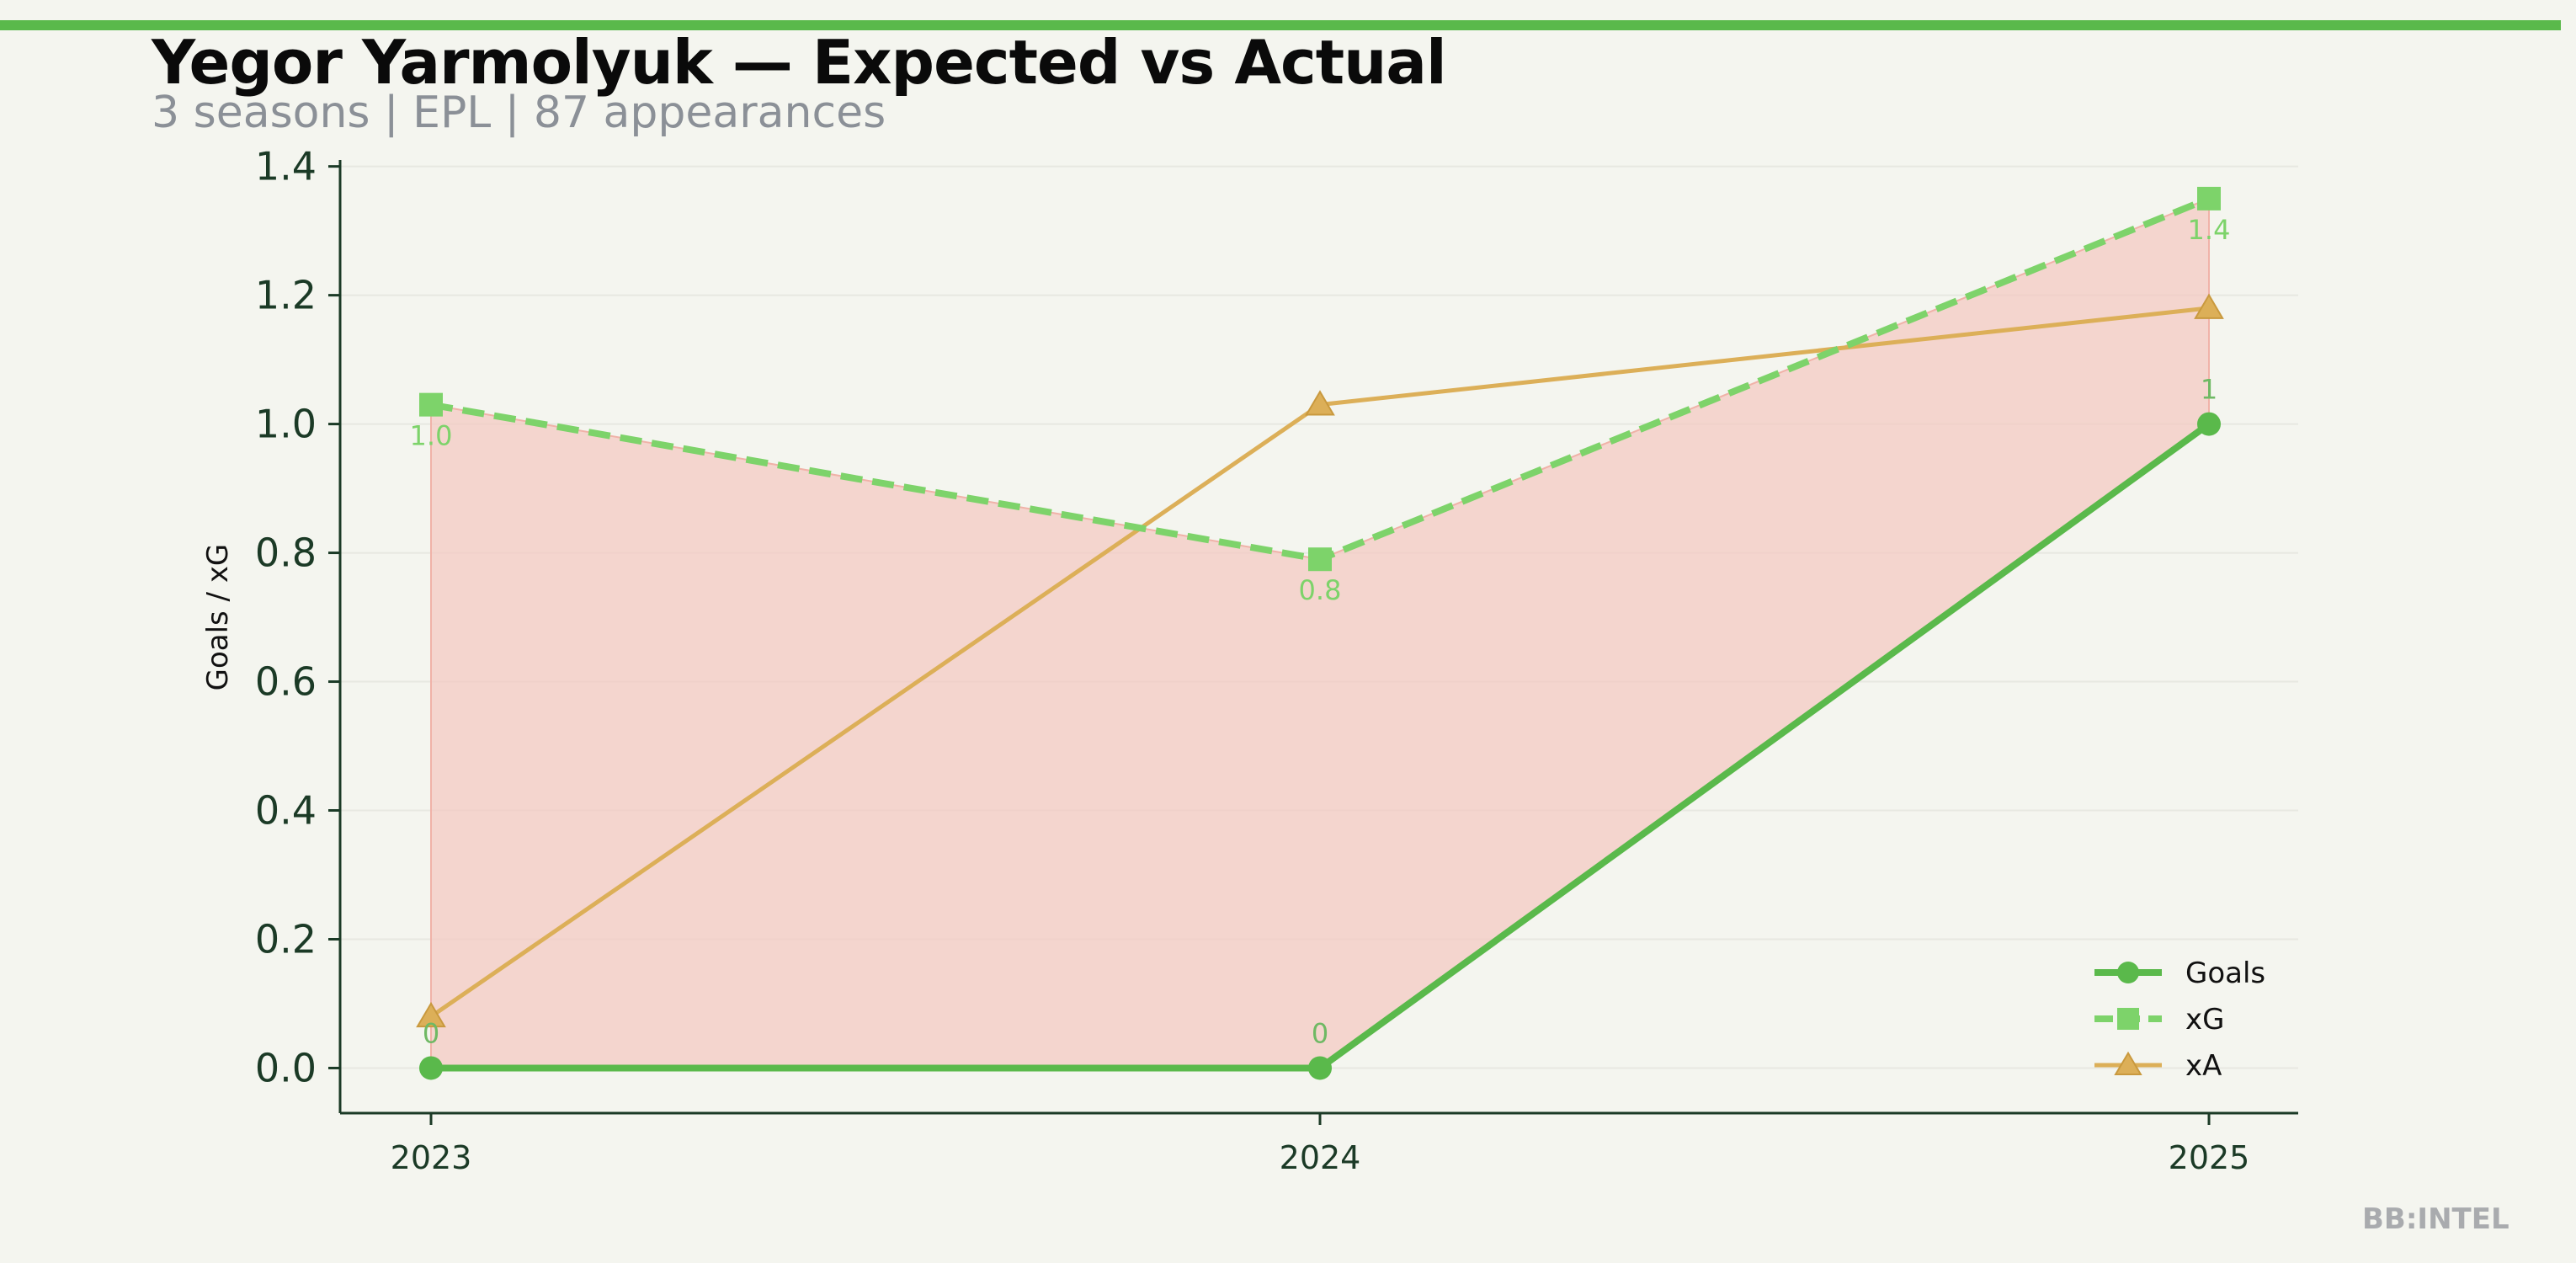 The width and height of the screenshot is (2576, 1263). What do you see at coordinates (286, 295) in the screenshot?
I see `y-tick-label: 1.2` at bounding box center [286, 295].